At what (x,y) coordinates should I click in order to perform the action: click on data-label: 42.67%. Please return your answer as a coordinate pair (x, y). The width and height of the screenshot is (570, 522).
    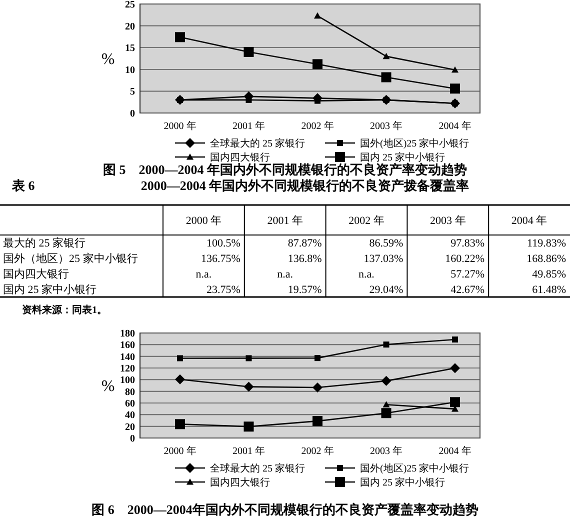
    Looking at the image, I should click on (467, 290).